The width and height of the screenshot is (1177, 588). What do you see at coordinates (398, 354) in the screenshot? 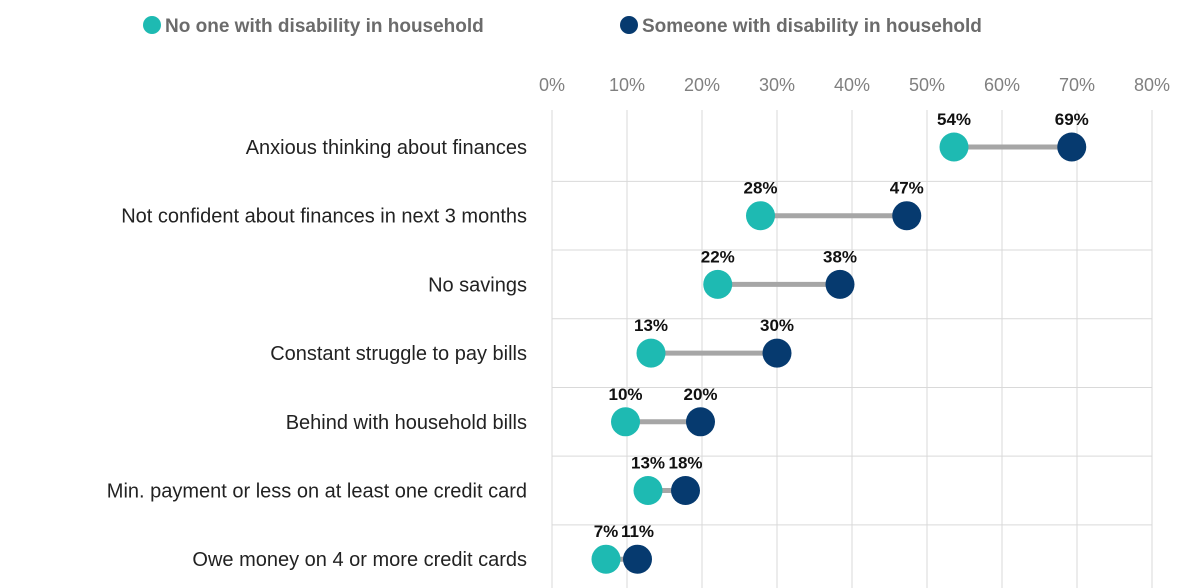
I see `category-label: Constant struggle to pay bills` at bounding box center [398, 354].